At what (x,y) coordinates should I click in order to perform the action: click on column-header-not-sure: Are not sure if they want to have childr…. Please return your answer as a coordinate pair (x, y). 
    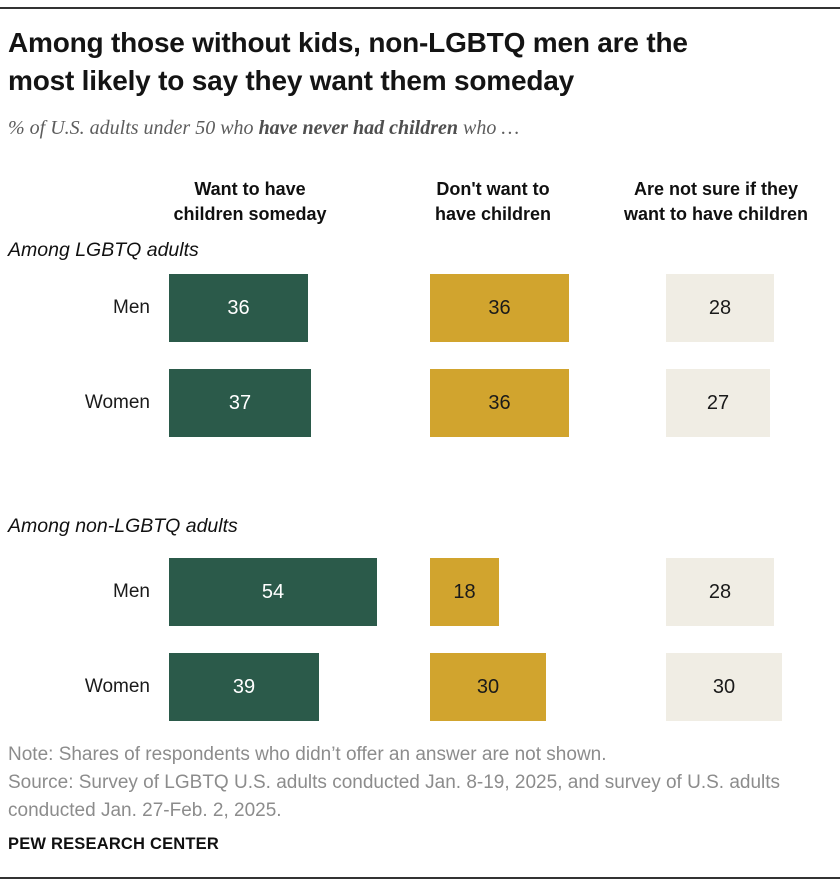
    Looking at the image, I should click on (708, 202).